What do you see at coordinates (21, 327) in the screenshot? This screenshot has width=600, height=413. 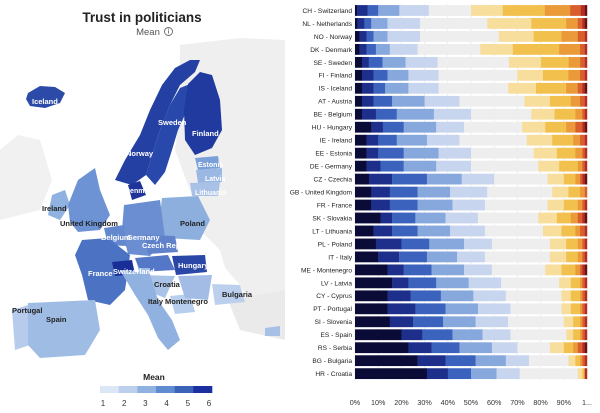 I see `country-portugal` at bounding box center [21, 327].